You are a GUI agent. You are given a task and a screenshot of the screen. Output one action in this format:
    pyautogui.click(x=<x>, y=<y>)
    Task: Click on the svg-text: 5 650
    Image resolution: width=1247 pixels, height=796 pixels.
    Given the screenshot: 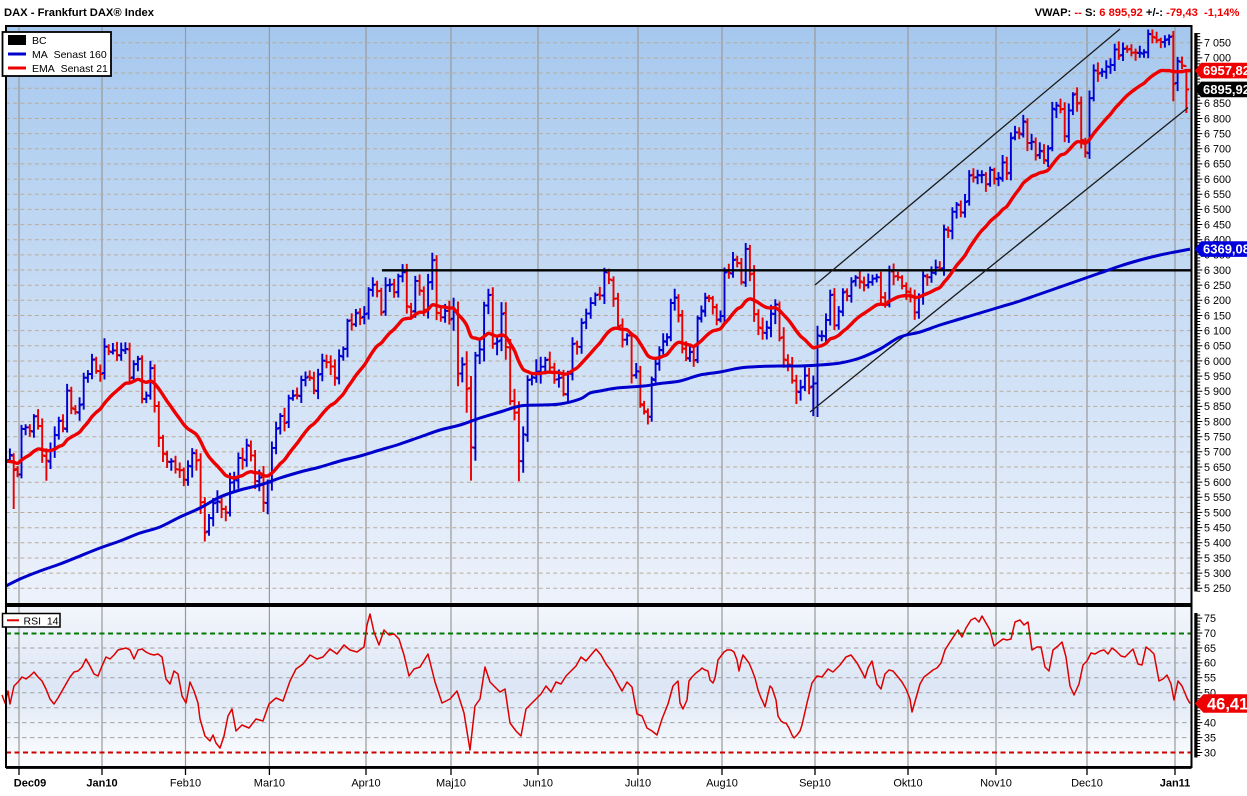 What is the action you would take?
    pyautogui.click(x=1217, y=468)
    